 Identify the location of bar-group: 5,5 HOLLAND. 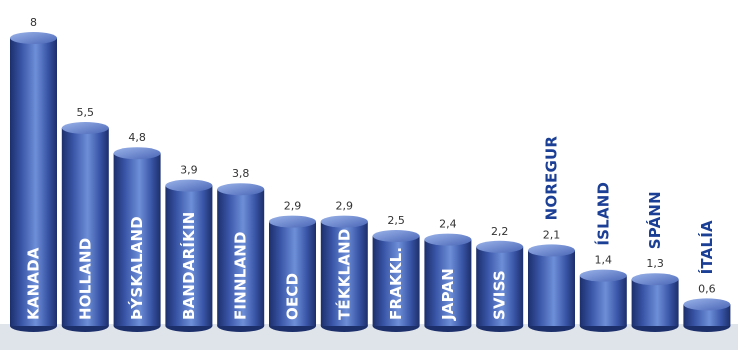
(85, 219).